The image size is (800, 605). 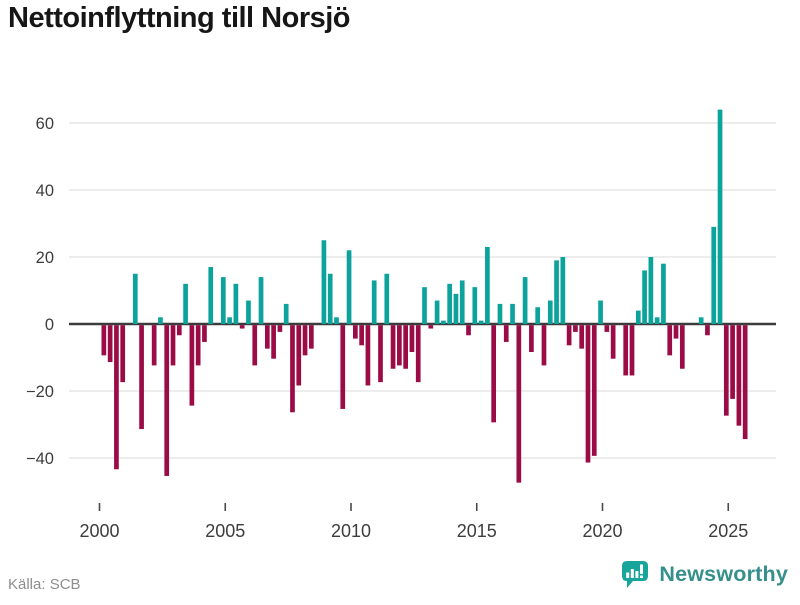 What do you see at coordinates (437, 312) in the screenshot?
I see `bar-2013-Q2` at bounding box center [437, 312].